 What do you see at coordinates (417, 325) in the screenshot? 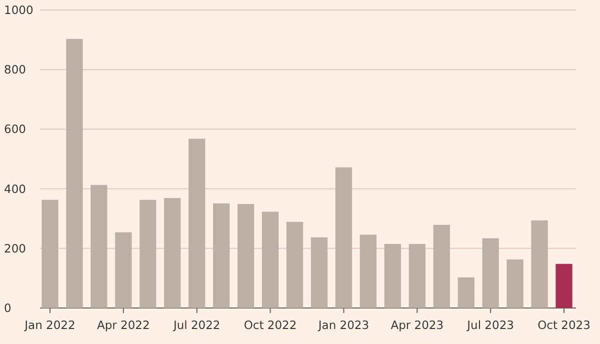
I see `x-tick-label: Apr 2023` at bounding box center [417, 325].